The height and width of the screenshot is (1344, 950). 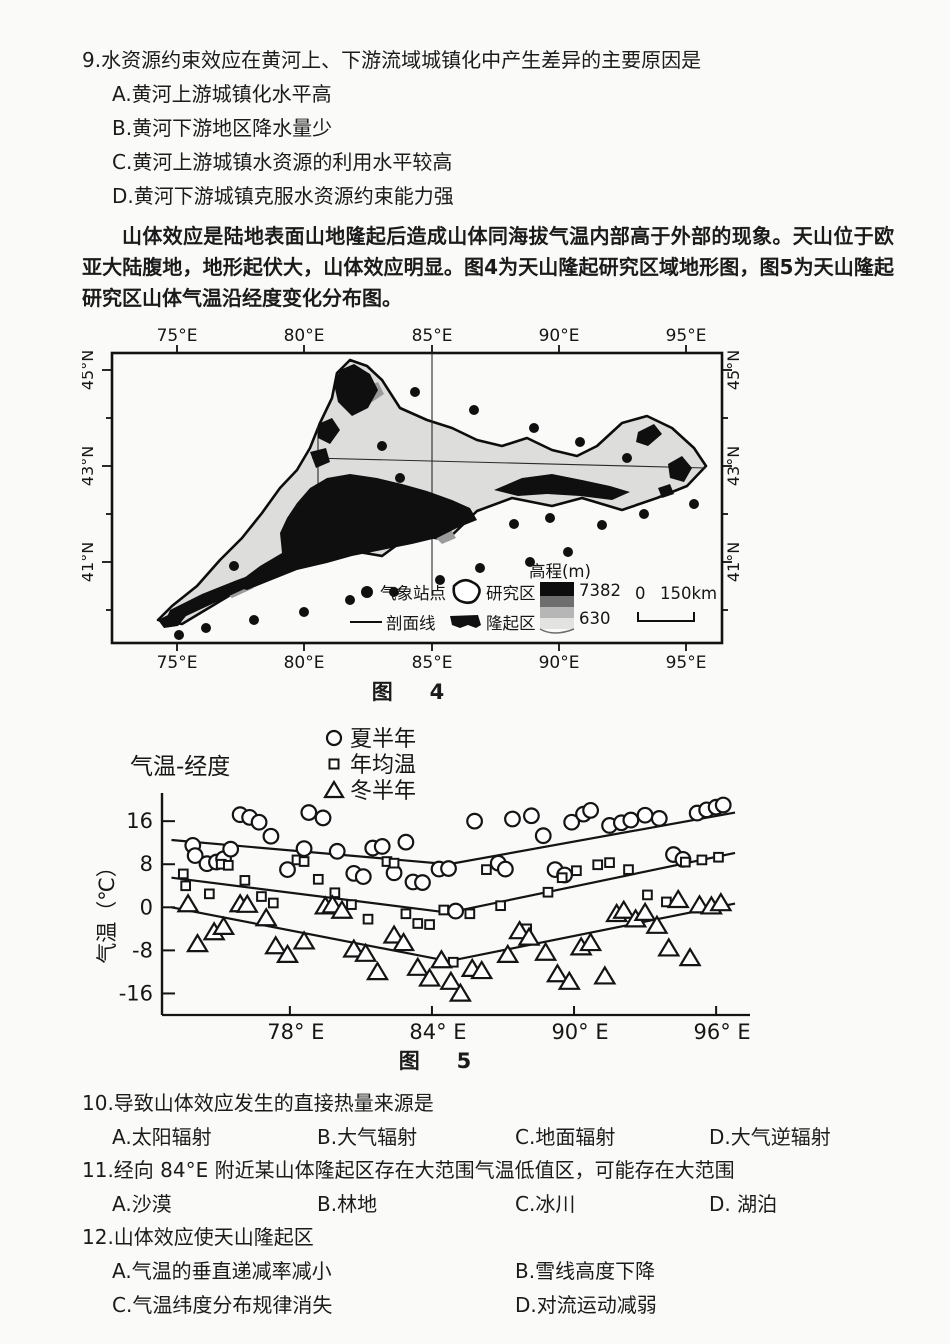 I want to click on uplift-areas, so click(x=425, y=496).